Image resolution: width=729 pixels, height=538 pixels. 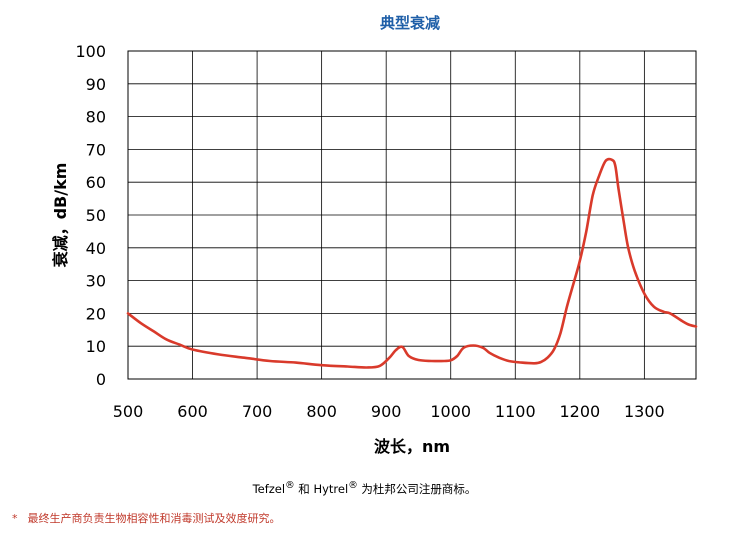 What do you see at coordinates (96, 84) in the screenshot?
I see `y-tick-label: 90` at bounding box center [96, 84].